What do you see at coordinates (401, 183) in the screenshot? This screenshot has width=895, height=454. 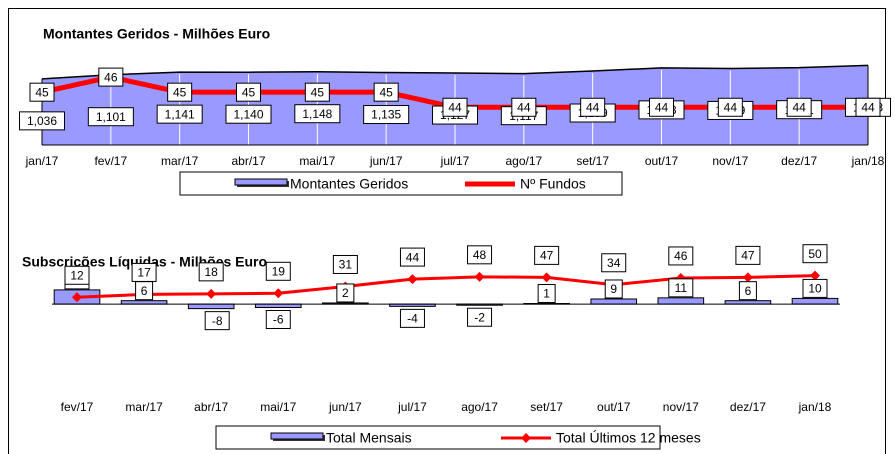 I see `legend-box` at bounding box center [401, 183].